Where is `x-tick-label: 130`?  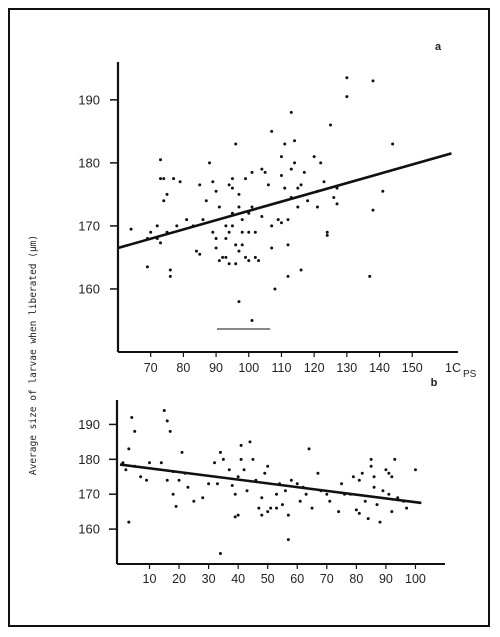
x-tick-label: 130 is located at coordinates (346, 368).